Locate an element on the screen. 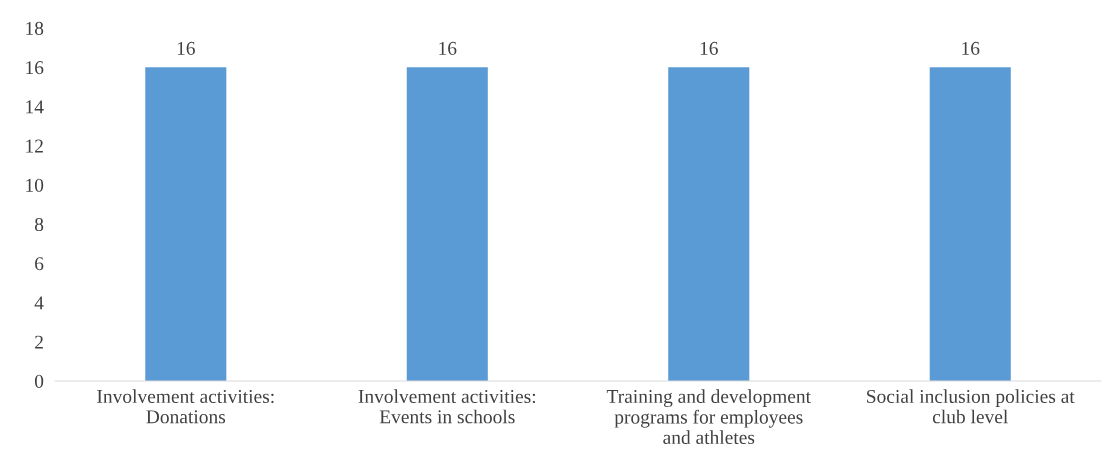 The height and width of the screenshot is (473, 1101). y-tick-label: 14 is located at coordinates (35, 107).